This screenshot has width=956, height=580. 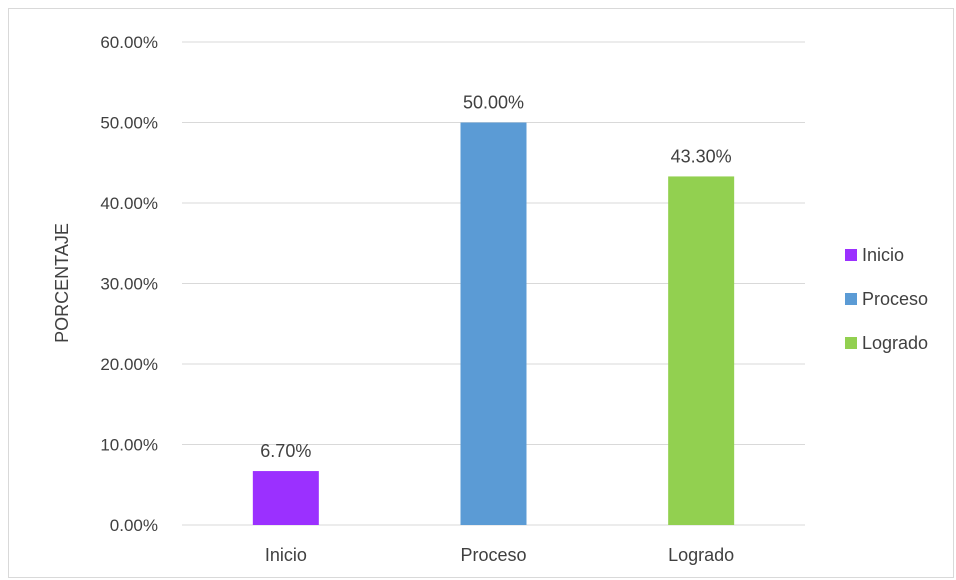 What do you see at coordinates (895, 299) in the screenshot?
I see `legend-label: Proceso` at bounding box center [895, 299].